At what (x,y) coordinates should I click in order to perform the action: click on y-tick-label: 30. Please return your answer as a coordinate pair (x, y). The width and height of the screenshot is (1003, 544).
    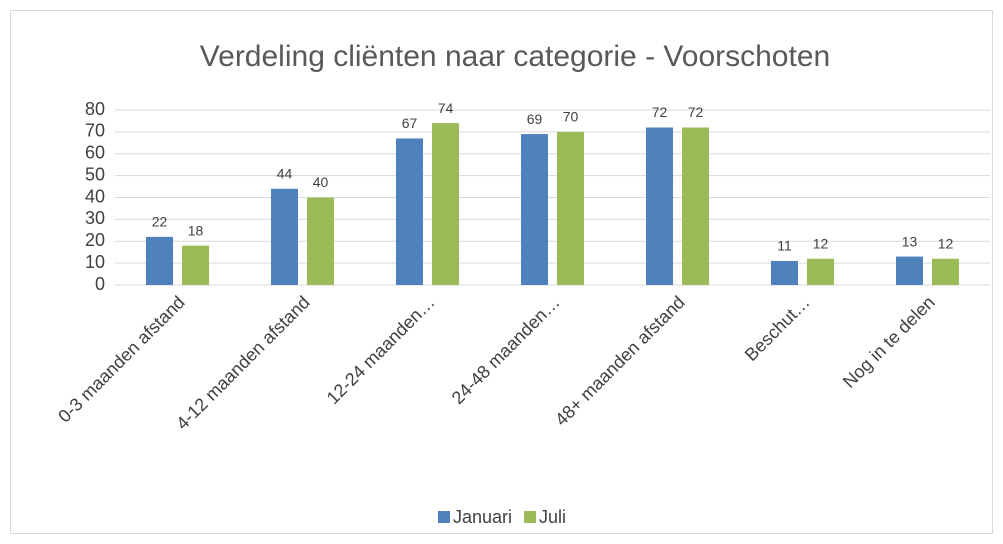
    Looking at the image, I should click on (95, 218).